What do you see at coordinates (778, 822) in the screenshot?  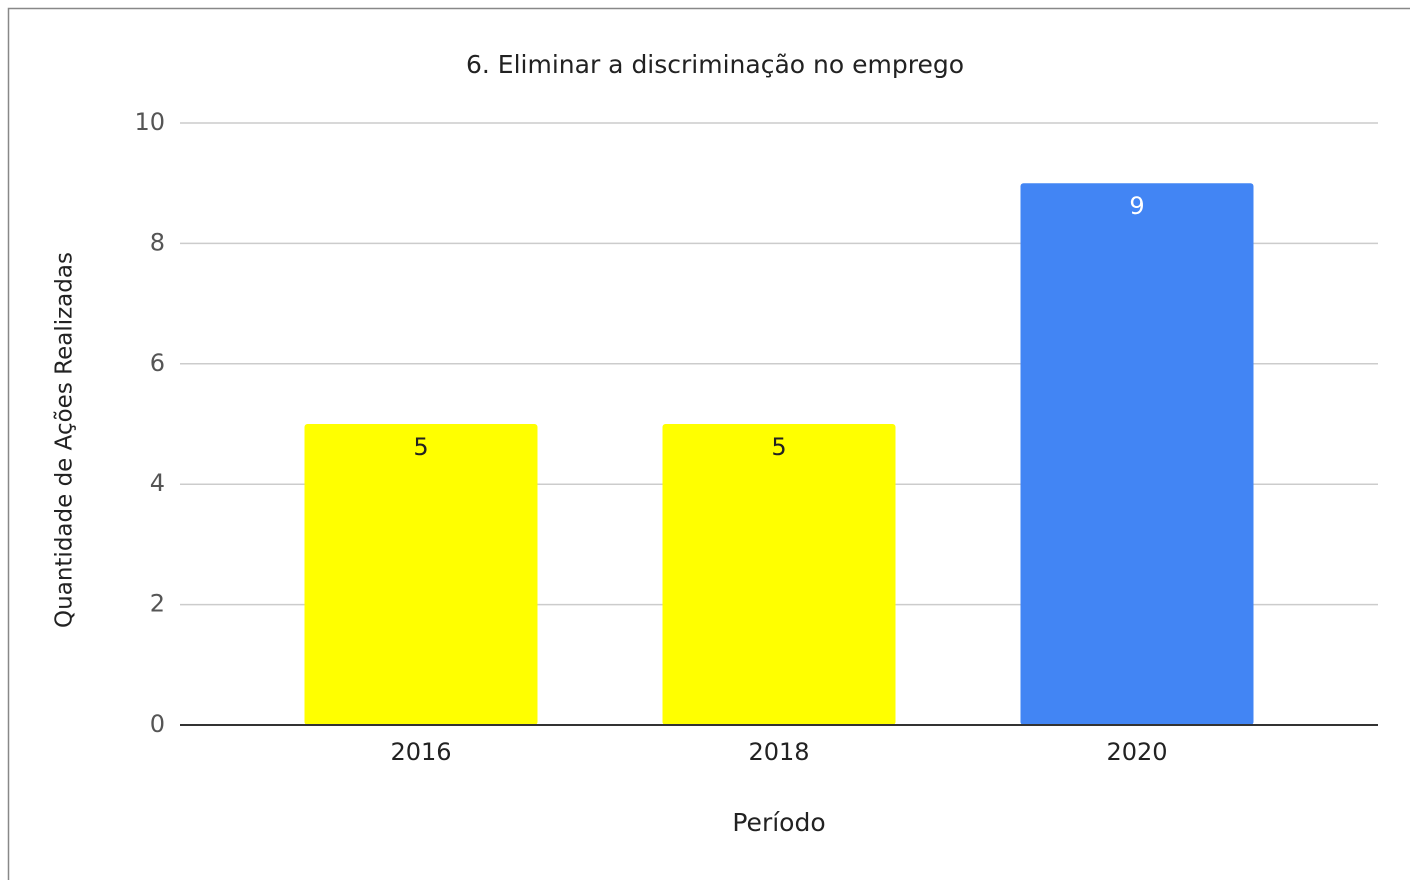 I see `x-axis-title: Período` at bounding box center [778, 822].